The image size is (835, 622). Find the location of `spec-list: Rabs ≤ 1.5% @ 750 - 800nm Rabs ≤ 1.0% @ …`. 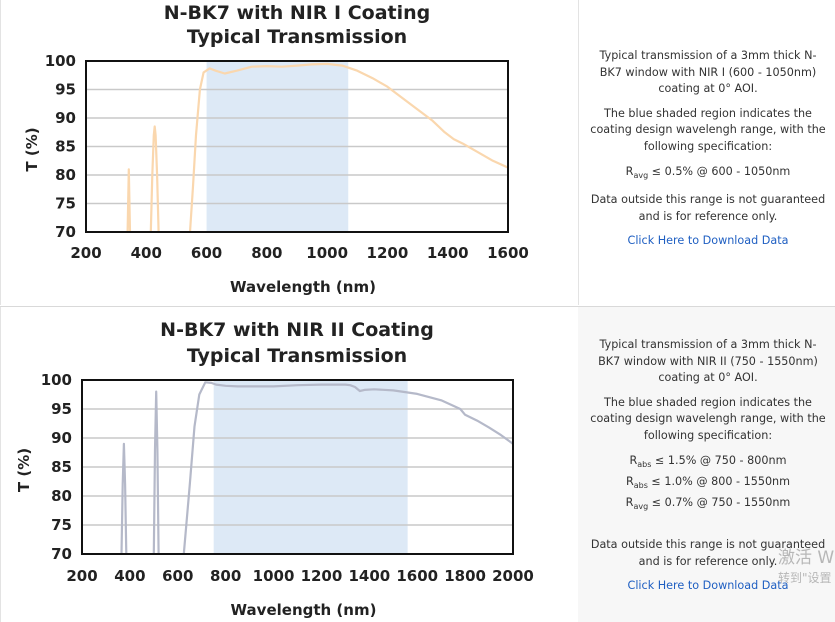

spec-list: Rabs ≤ 1.5% @ 750 - 800nm Rabs ≤ 1.0% @ … is located at coordinates (708, 483).